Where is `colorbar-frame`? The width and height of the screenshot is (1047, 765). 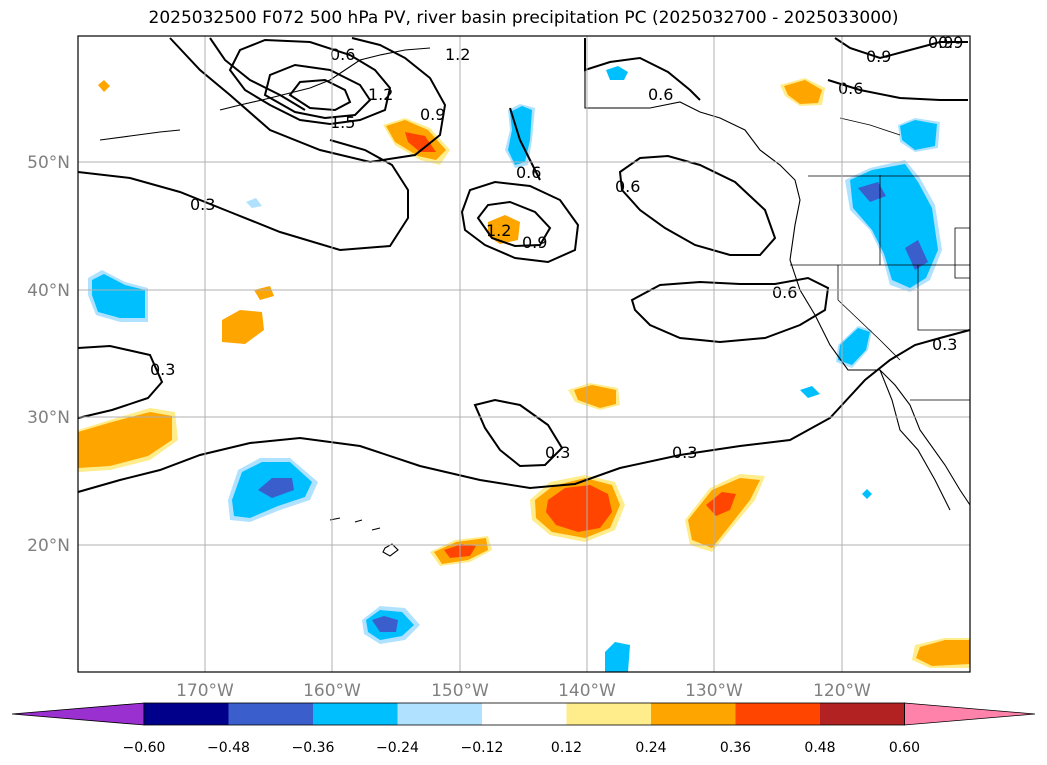 colorbar-frame is located at coordinates (524, 714).